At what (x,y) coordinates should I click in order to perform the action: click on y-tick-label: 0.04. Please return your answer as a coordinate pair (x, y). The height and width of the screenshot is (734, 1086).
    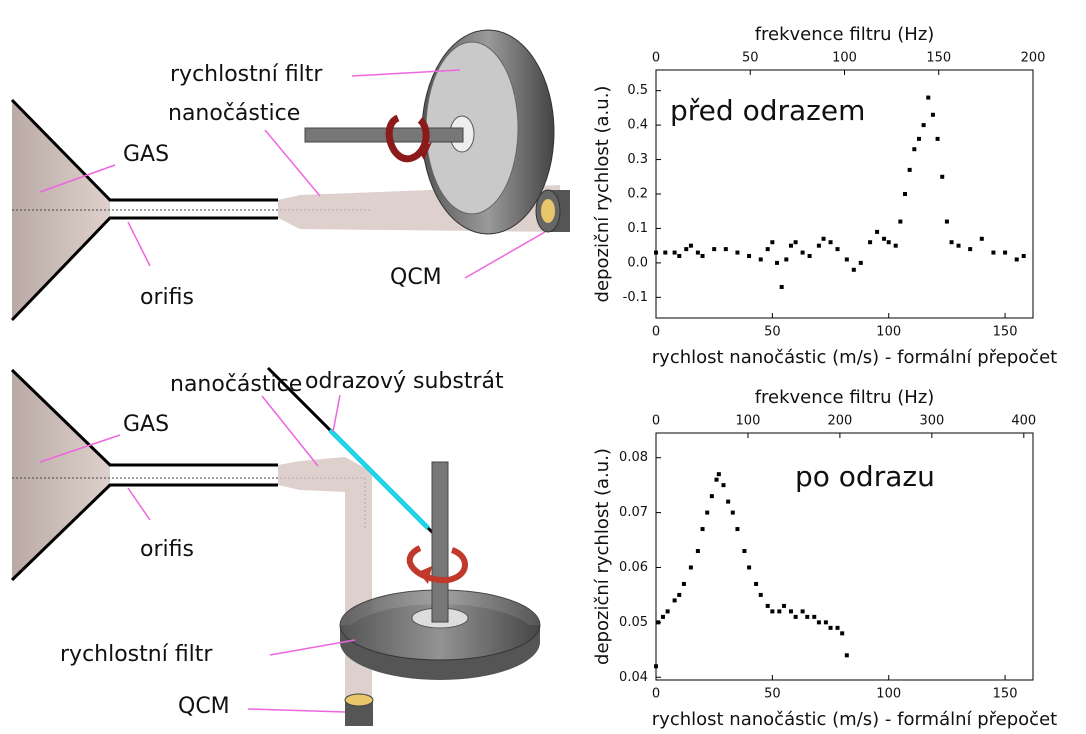
    Looking at the image, I should click on (633, 677).